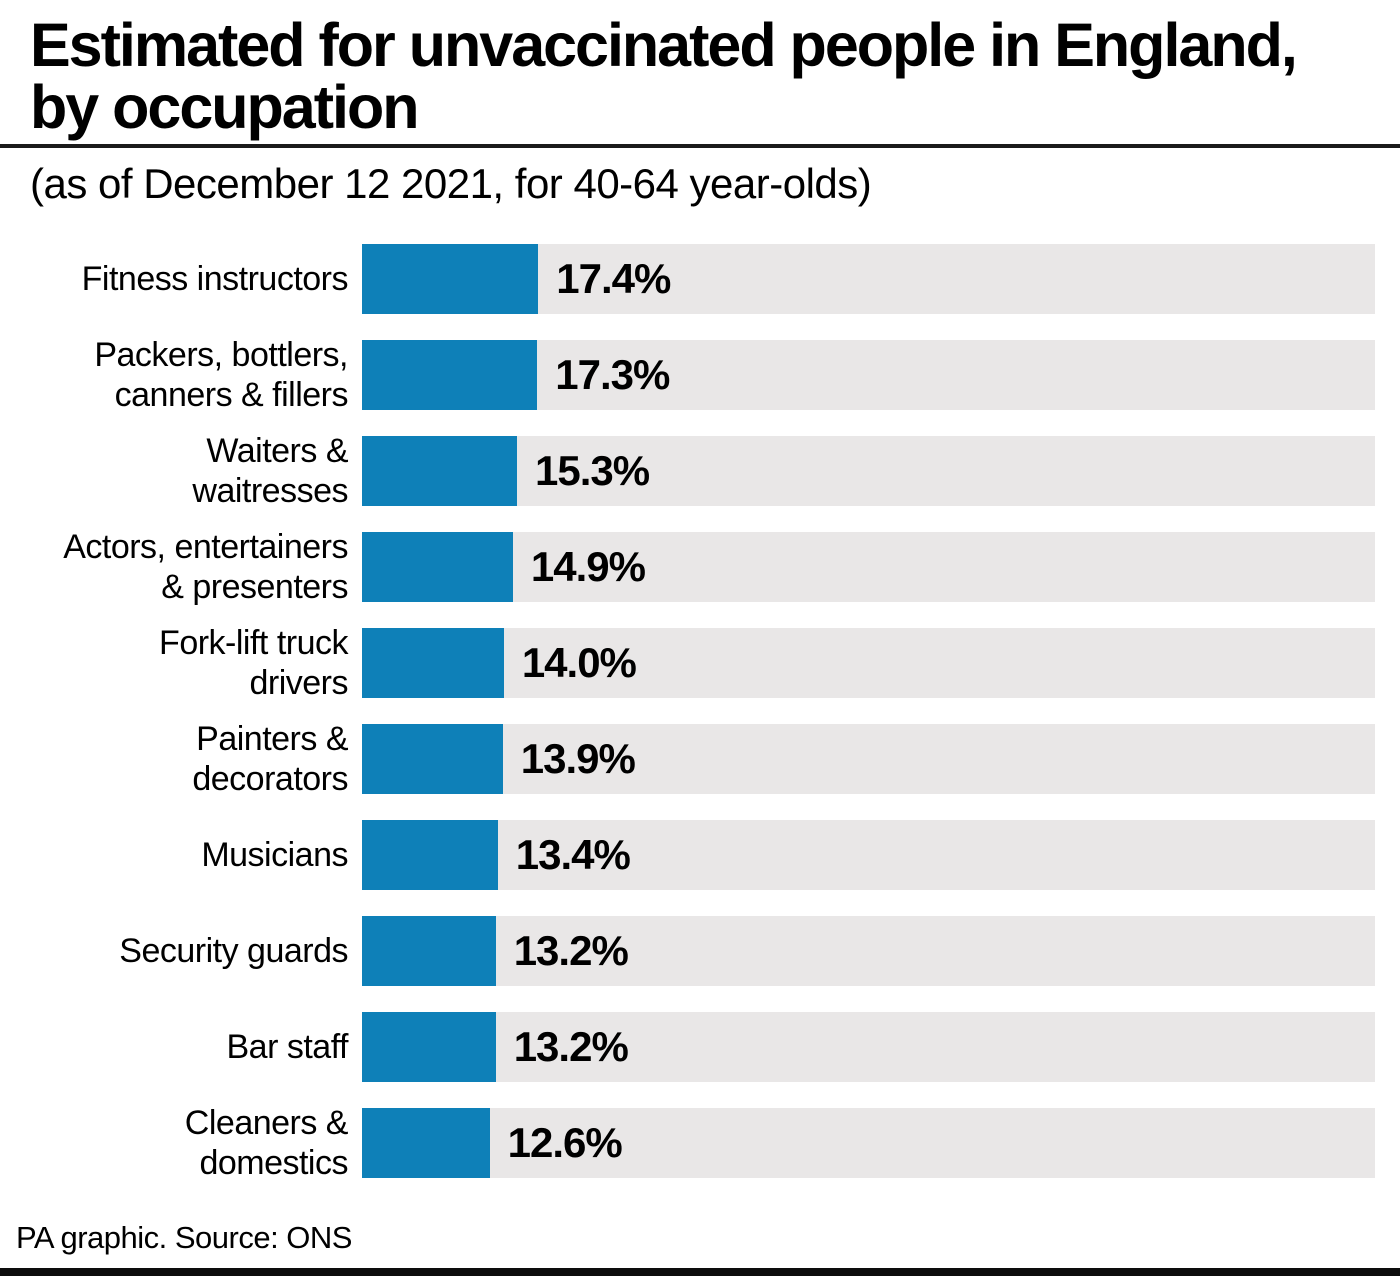 This screenshot has width=1400, height=1281. I want to click on bar-track: 13.9%, so click(868, 759).